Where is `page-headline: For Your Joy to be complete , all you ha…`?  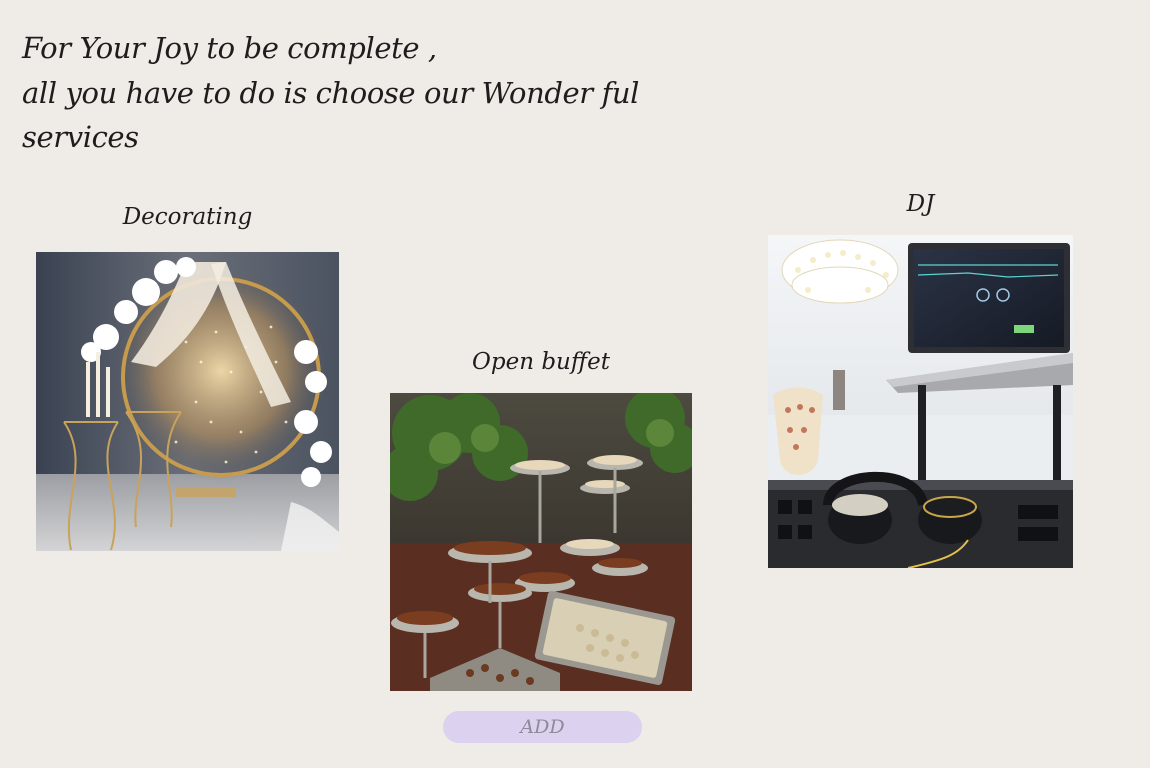 page-headline: For Your Joy to be complete , all you ha… is located at coordinates (331, 93).